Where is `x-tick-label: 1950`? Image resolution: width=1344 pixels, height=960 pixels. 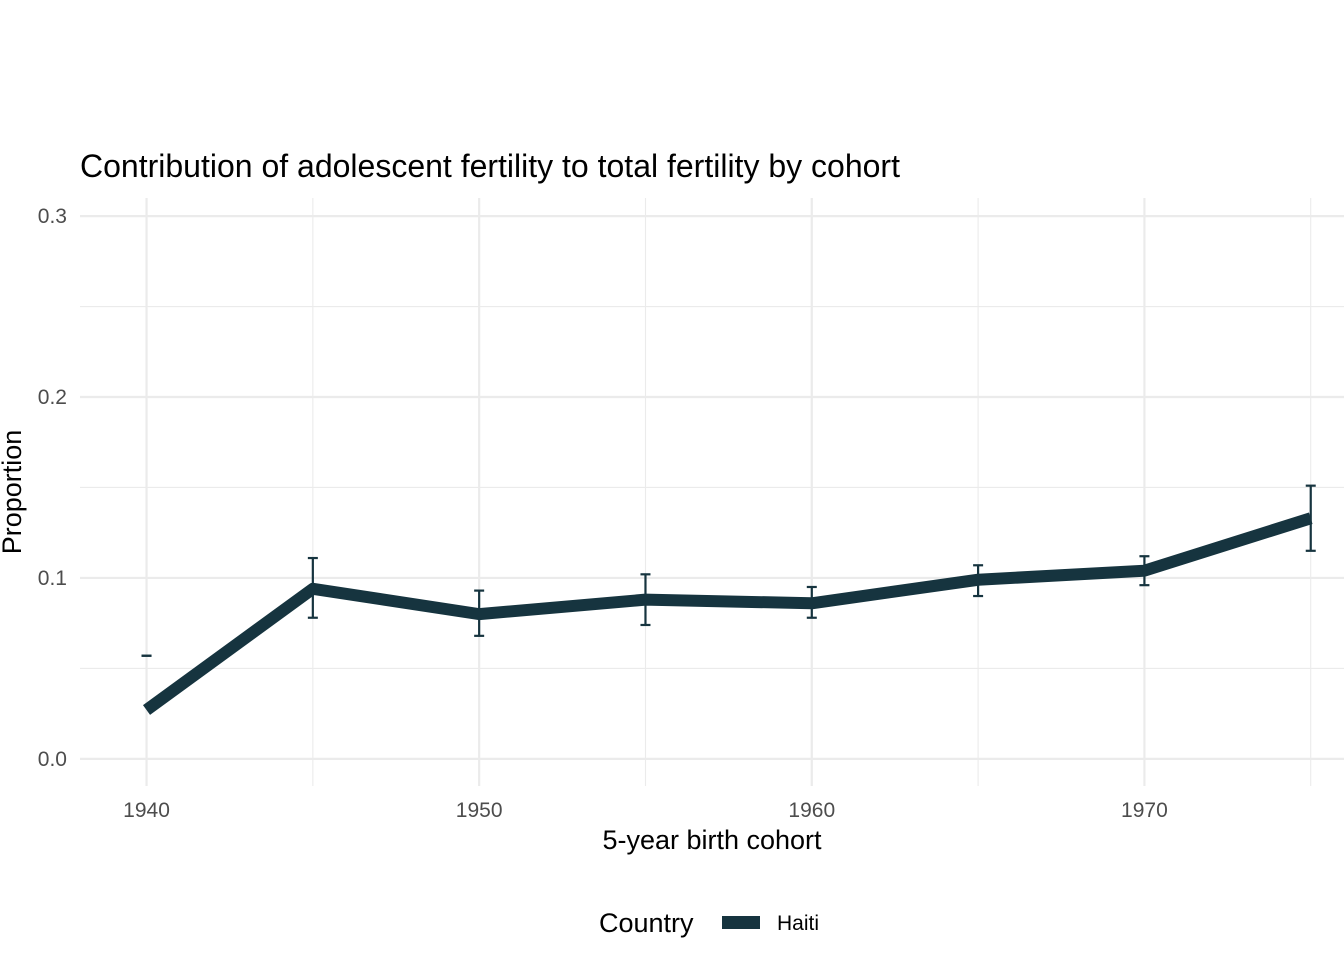 x-tick-label: 1950 is located at coordinates (479, 810).